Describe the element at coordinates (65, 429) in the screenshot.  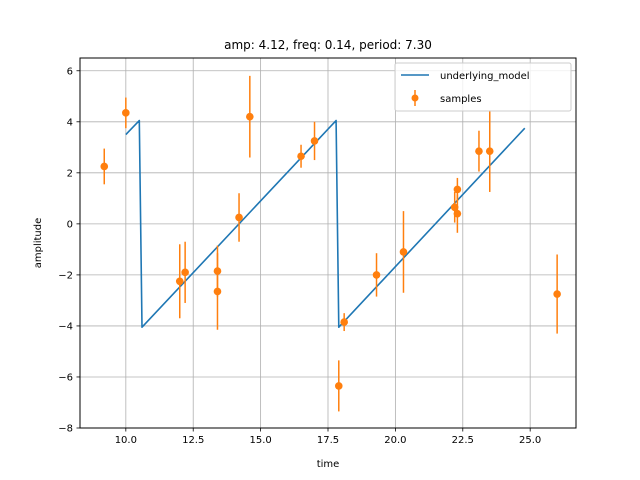
I see `y-tick-label: −8` at that location.